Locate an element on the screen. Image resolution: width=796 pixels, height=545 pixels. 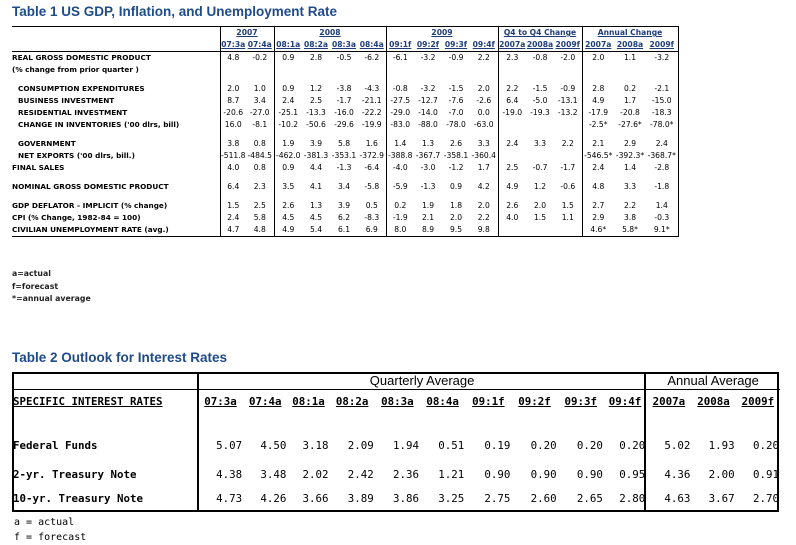
gdp-cell: 4.0 is located at coordinates (232, 168).